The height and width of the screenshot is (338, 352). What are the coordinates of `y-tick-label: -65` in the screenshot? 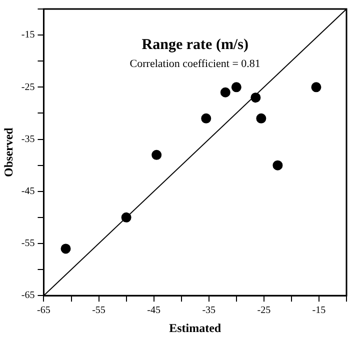 It's located at (28, 296).